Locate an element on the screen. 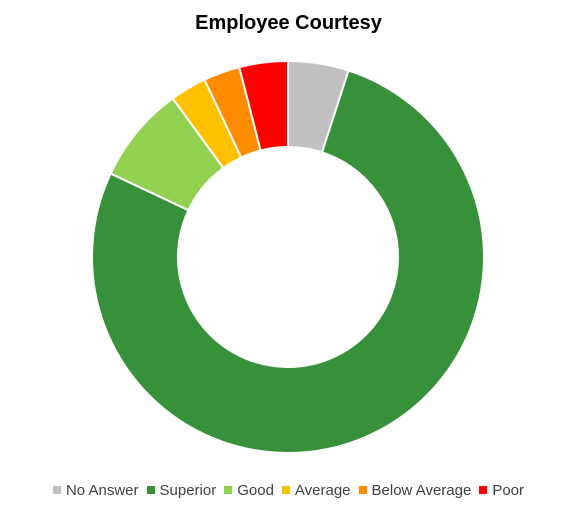 Image resolution: width=577 pixels, height=515 pixels. legend-swatch-below-average is located at coordinates (362, 490).